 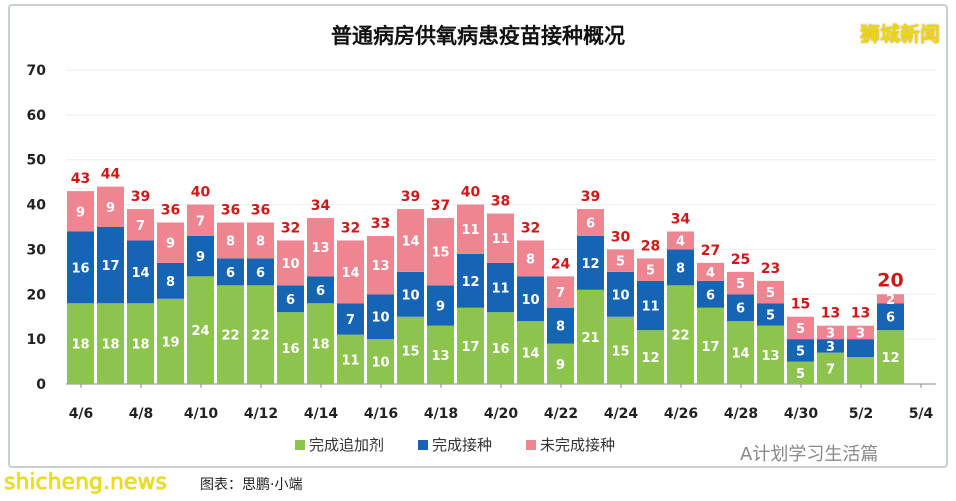 I want to click on x-tick-label: 4/28, so click(x=741, y=414).